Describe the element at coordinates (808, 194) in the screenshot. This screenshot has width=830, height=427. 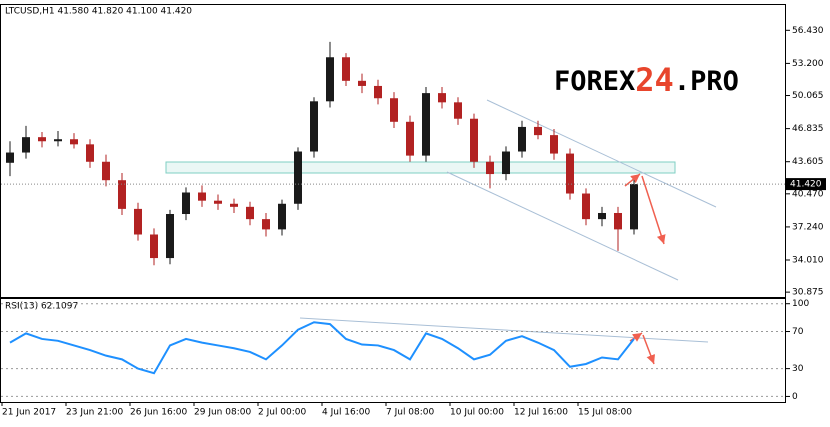
I see `y-tick-label: 40.470` at that location.